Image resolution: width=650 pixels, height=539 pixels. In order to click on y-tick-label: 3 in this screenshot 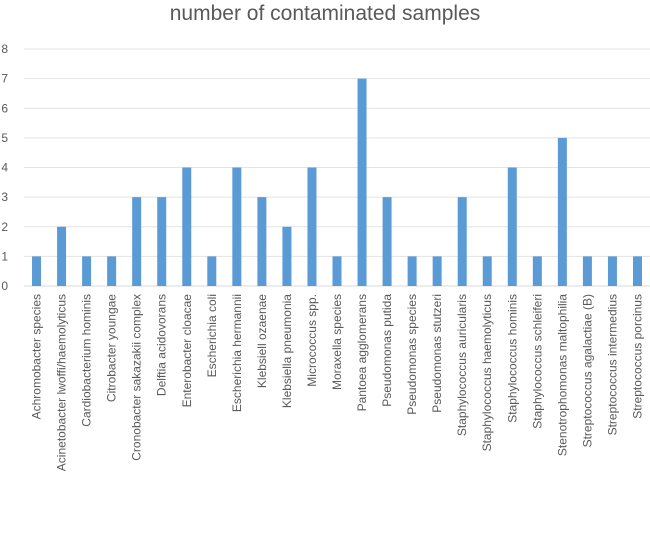, I will do `click(4, 197)`.